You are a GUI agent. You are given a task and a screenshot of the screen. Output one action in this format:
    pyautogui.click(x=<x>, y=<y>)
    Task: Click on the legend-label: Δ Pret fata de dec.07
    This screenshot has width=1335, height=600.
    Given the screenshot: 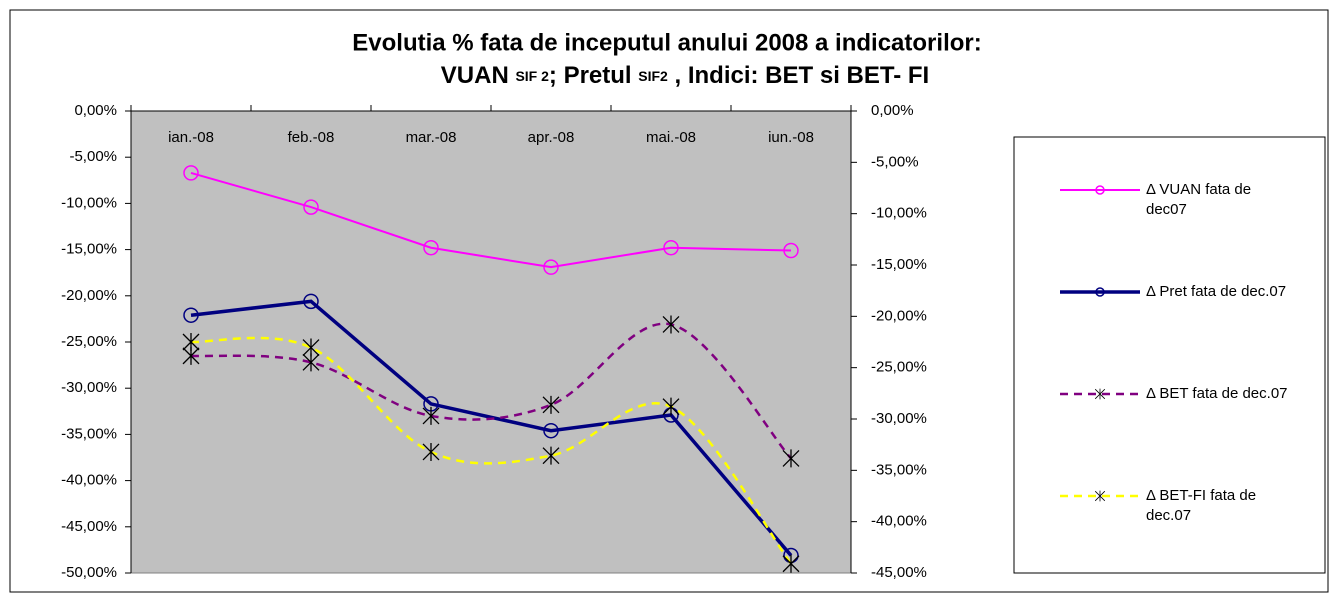 What is the action you would take?
    pyautogui.click(x=1216, y=291)
    